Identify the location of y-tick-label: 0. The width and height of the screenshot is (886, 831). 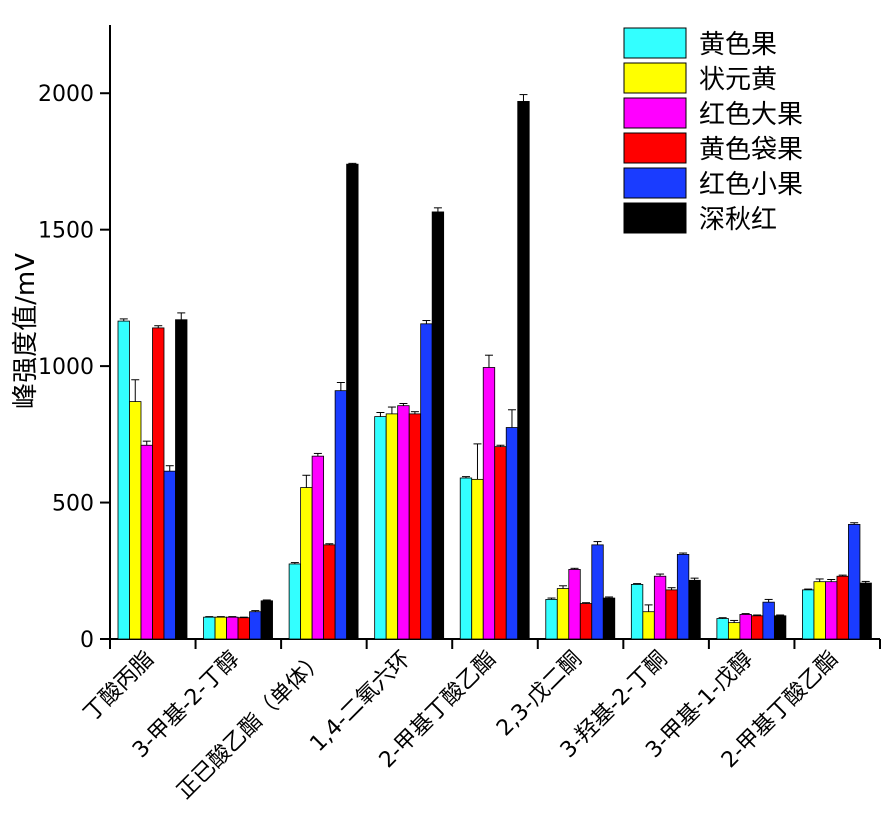
(87, 640).